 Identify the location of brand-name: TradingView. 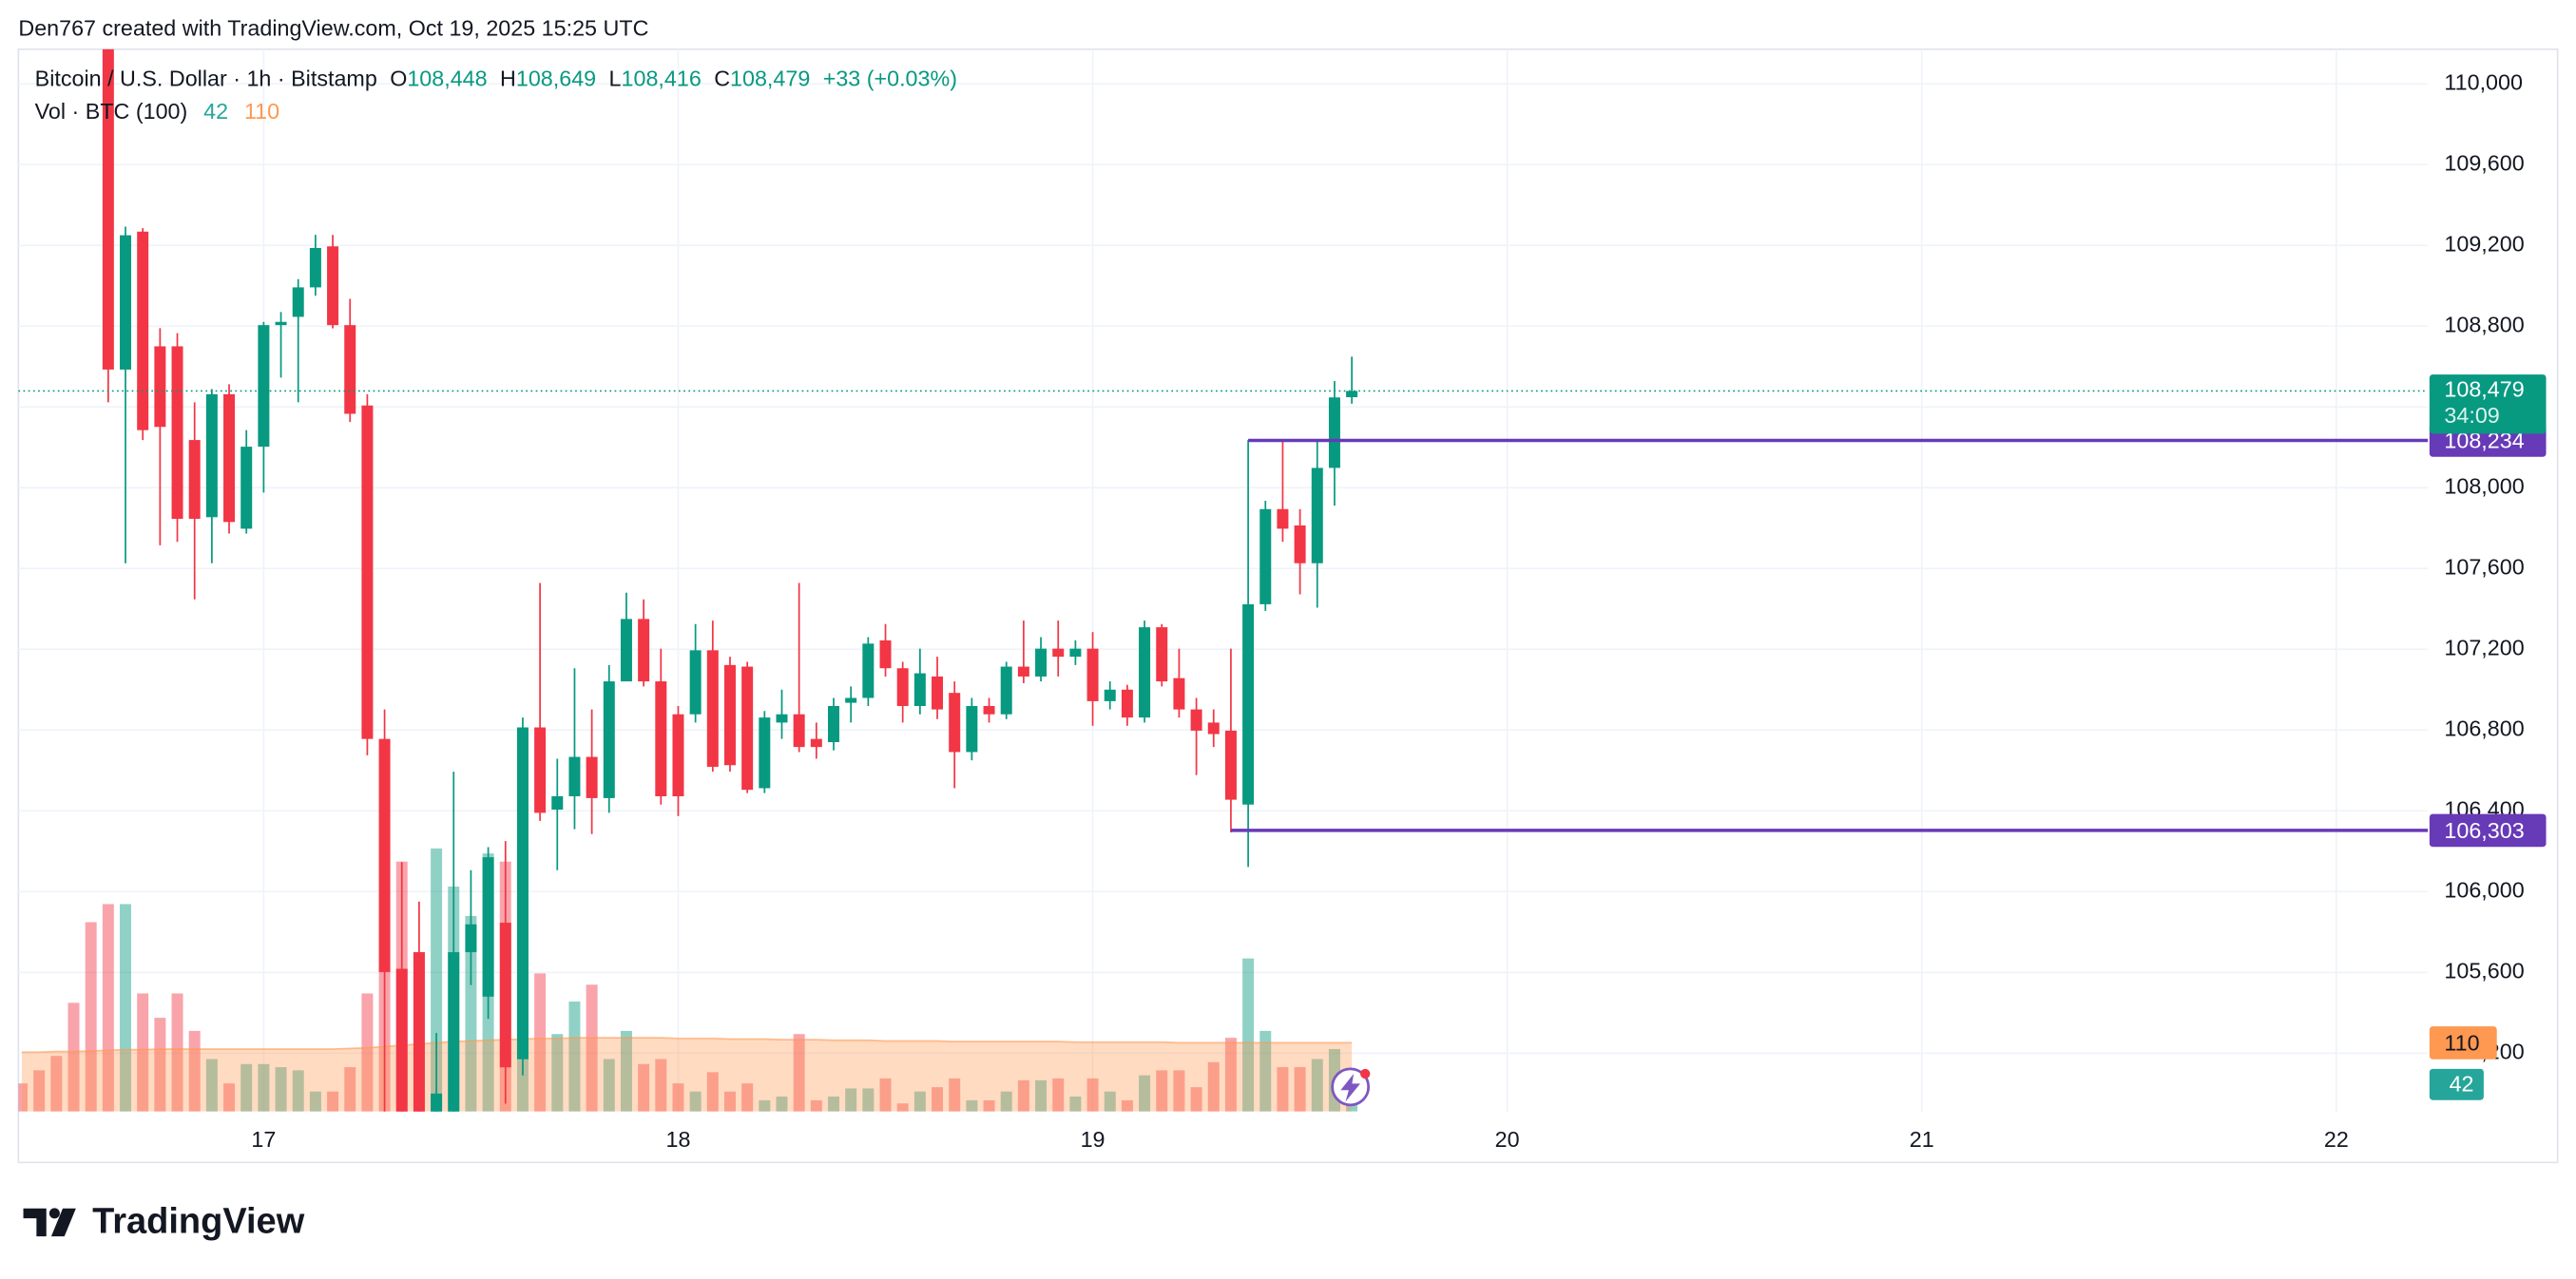
(198, 1221).